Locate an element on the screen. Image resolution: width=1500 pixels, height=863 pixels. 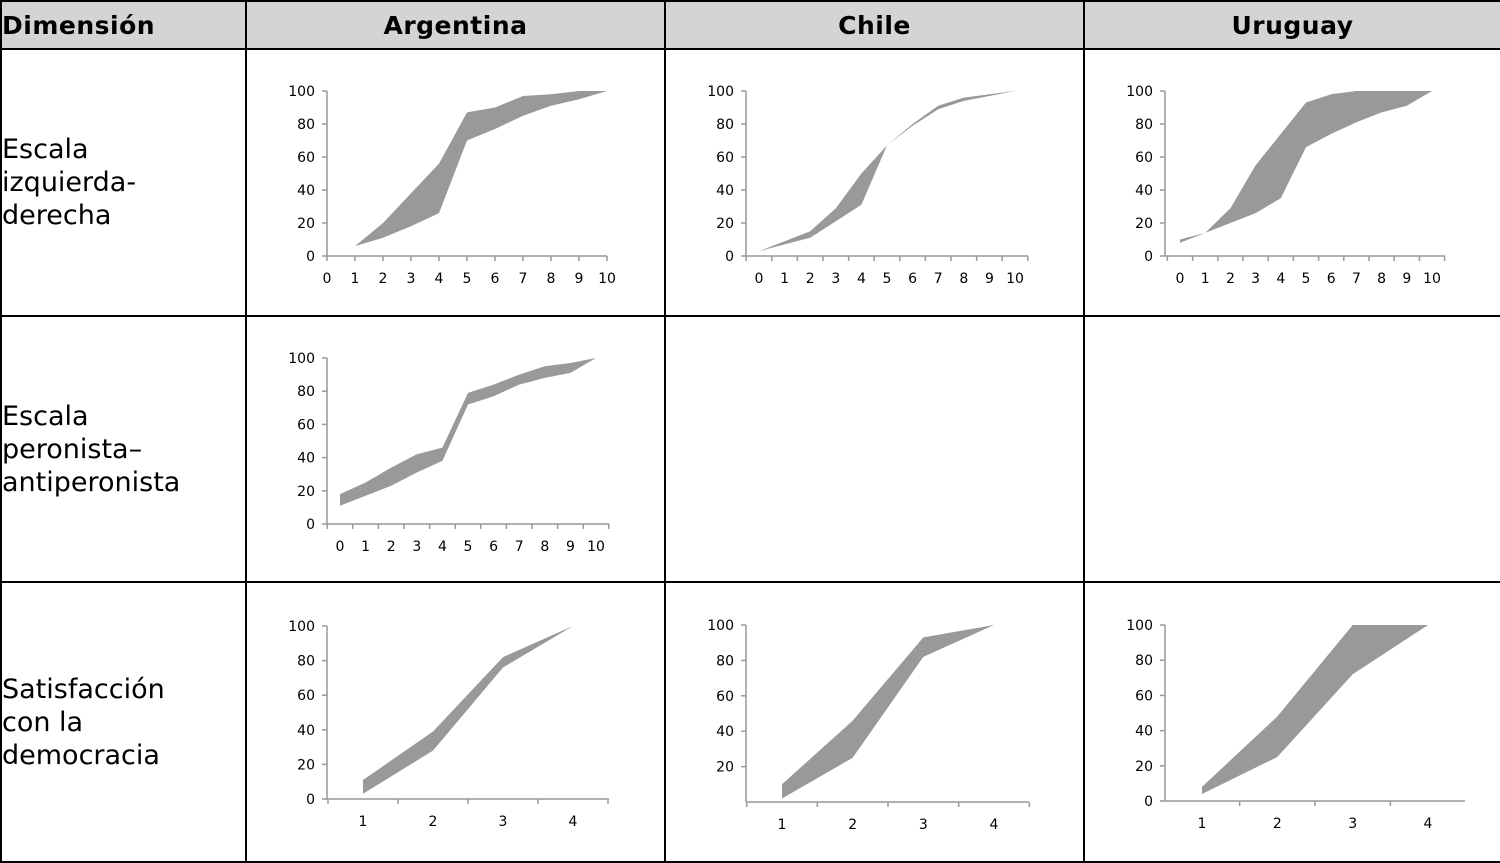
chart-cell-ar-sat: 0 20 40 60 80 100 1 2 3 4 is located at coordinates (455, 722).